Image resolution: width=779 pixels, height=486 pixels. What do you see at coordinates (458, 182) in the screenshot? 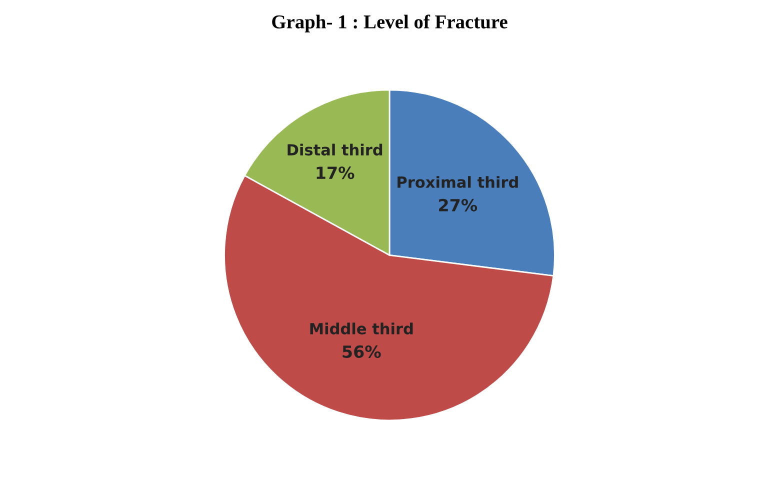
I see `slice-label: Proximal third` at bounding box center [458, 182].